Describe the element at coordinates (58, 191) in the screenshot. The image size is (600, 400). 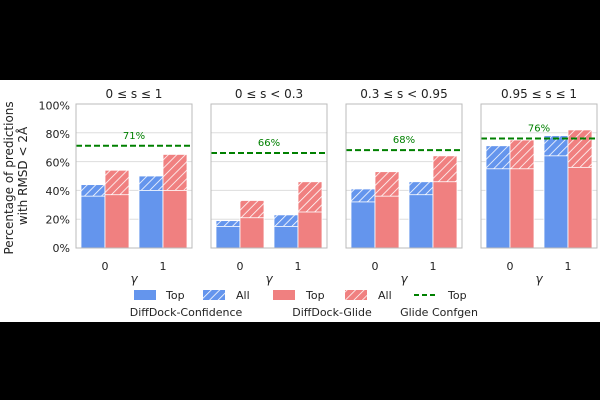
I see `y-tick-label: 40%` at that location.